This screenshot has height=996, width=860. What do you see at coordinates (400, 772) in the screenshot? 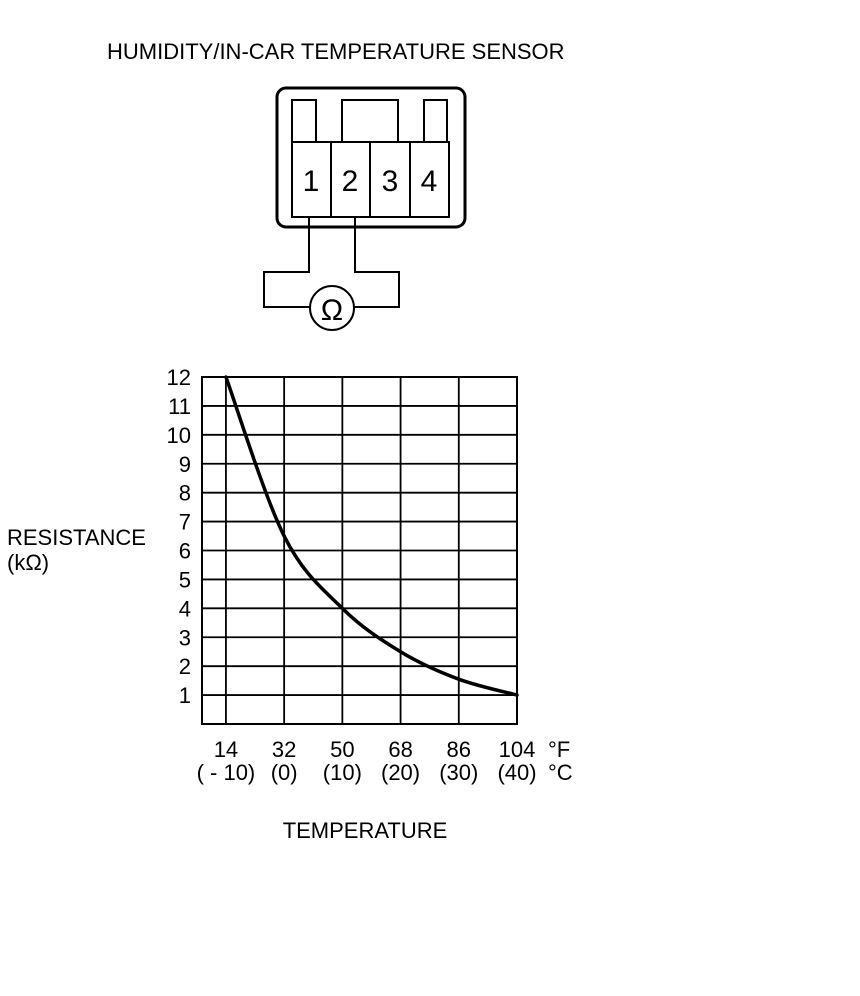
I see `x-tick-label-c: (20)` at bounding box center [400, 772].